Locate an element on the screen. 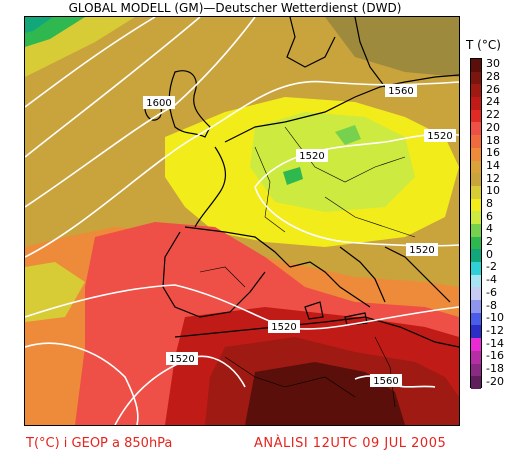 The height and width of the screenshot is (464, 520). legend-label: -4 is located at coordinates (491, 280).